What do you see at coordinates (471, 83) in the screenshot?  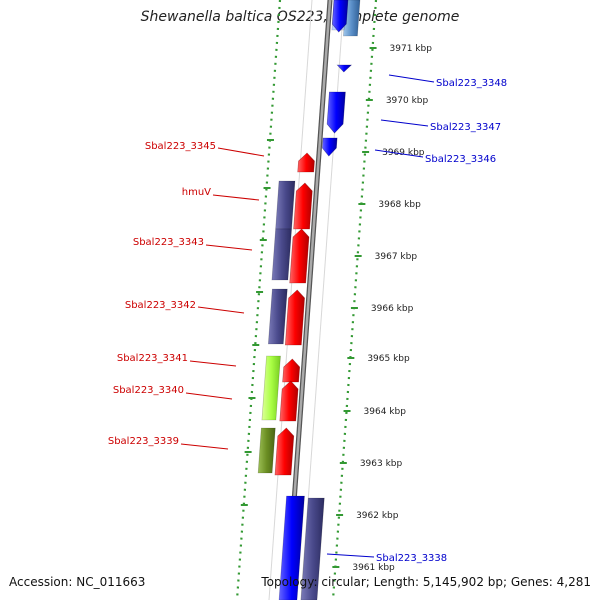 I see `gene-label-reverse: Sbal223_3348` at bounding box center [471, 83].